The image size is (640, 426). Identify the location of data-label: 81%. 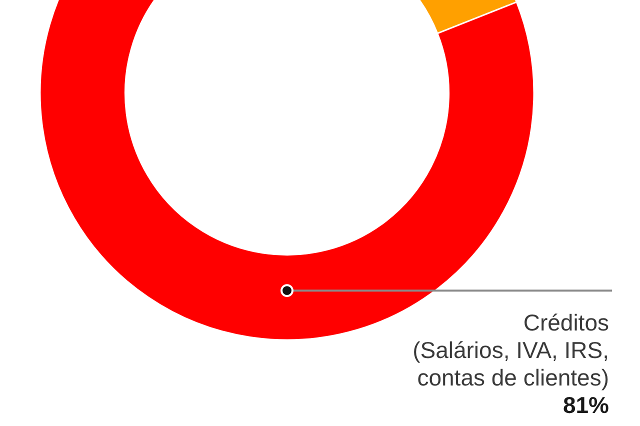
(585, 405).